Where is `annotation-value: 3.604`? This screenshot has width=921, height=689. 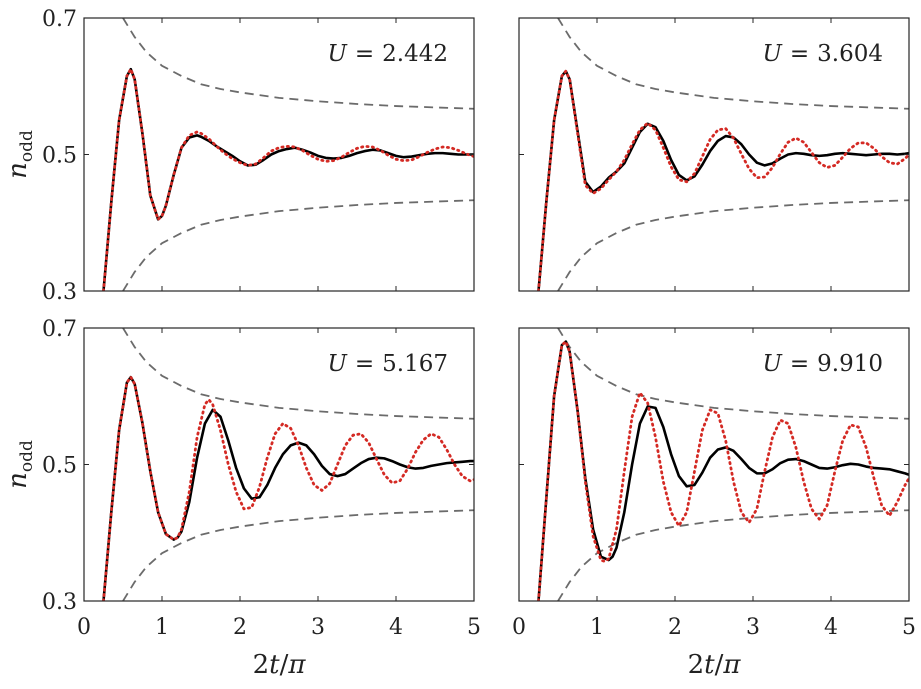
annotation-value: 3.604 is located at coordinates (850, 54).